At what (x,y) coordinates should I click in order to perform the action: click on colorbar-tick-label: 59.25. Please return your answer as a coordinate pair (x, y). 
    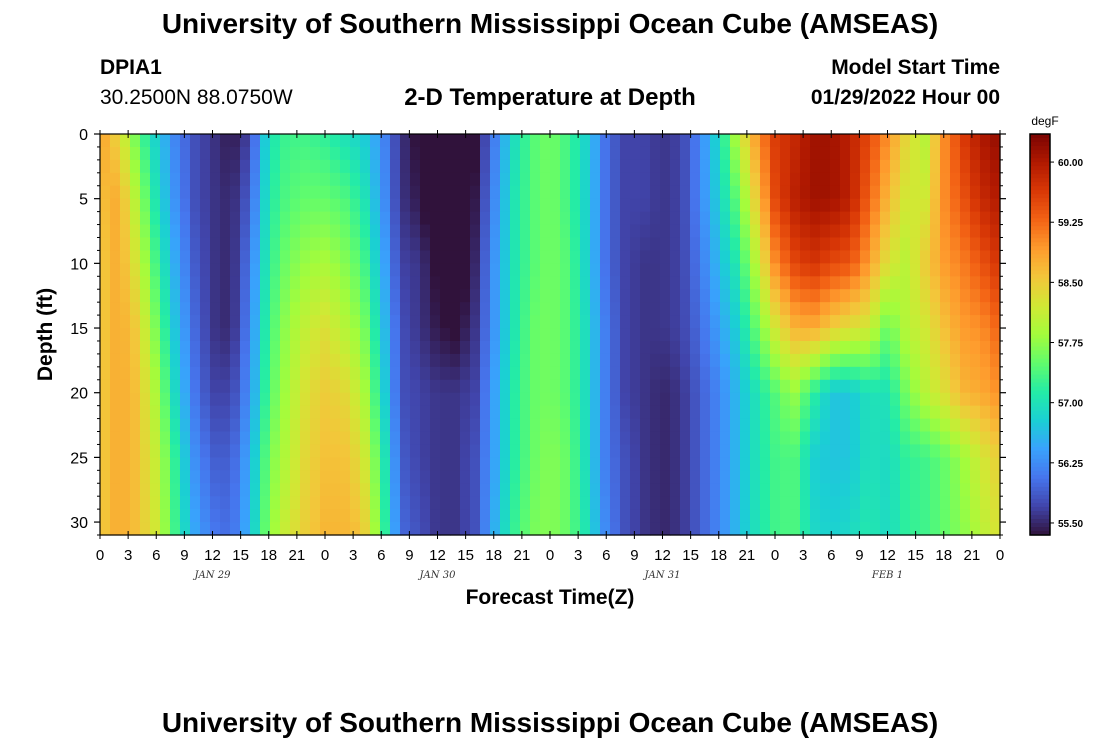
    Looking at the image, I should click on (1070, 223).